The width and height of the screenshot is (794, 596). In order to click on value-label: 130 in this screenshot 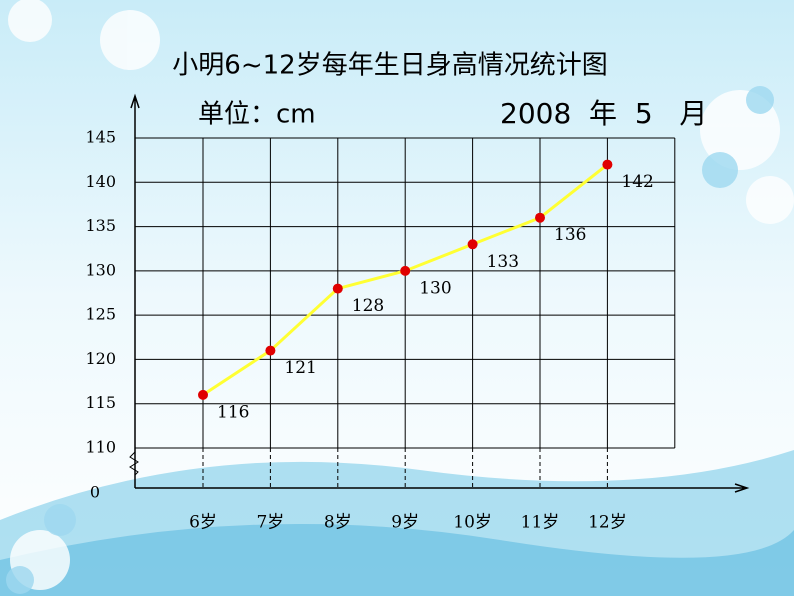, I will do `click(435, 288)`.